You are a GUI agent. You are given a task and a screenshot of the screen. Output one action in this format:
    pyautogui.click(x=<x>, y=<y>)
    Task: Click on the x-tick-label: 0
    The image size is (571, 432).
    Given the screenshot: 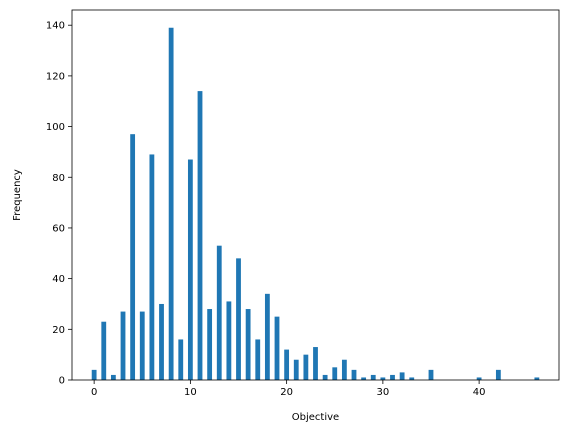 What is the action you would take?
    pyautogui.click(x=94, y=392)
    